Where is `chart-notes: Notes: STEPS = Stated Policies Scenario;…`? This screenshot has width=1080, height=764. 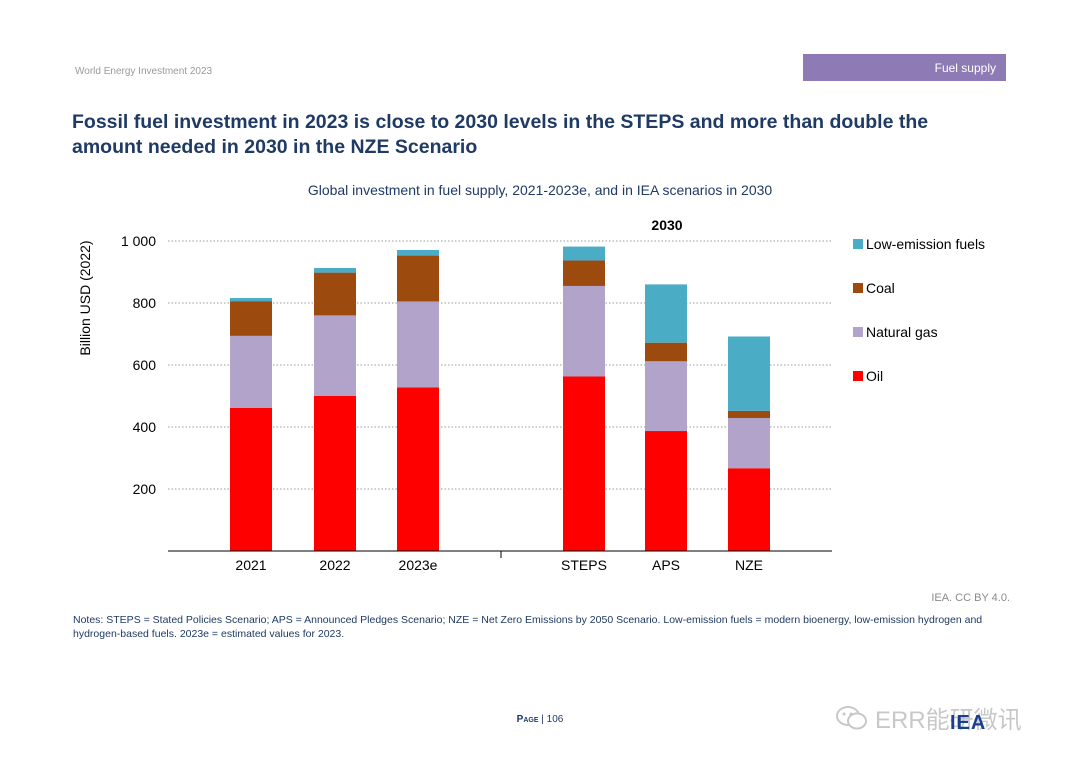 chart-notes: Notes: STEPS = Stated Policies Scenario;… is located at coordinates (528, 627).